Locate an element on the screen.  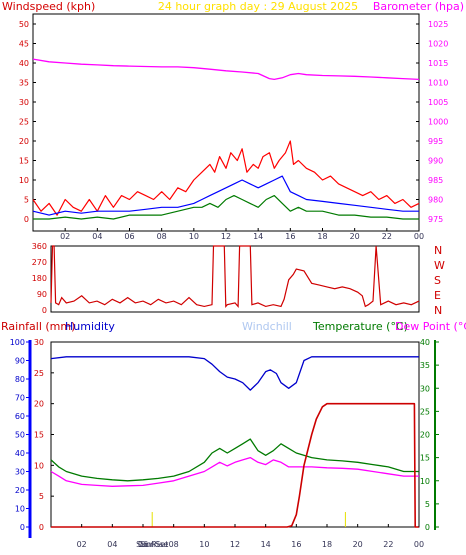
direction-tick-label: 0 is located at coordinates (44, 310).